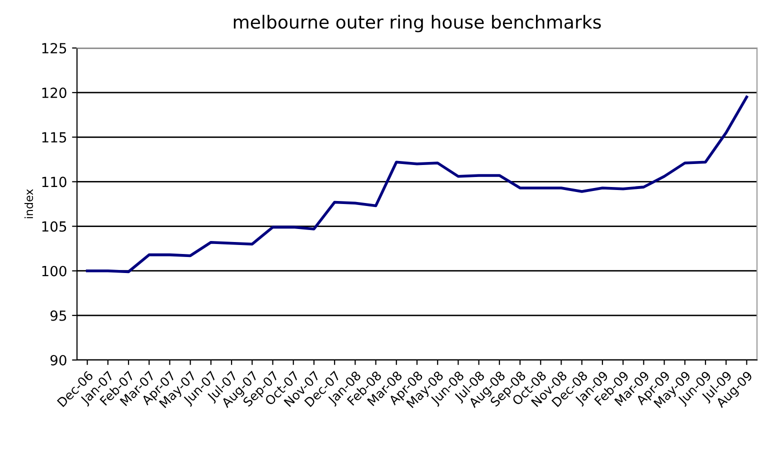  What do you see at coordinates (417, 23) in the screenshot?
I see `chart-title: melbourne outer ring house benchmarks` at bounding box center [417, 23].